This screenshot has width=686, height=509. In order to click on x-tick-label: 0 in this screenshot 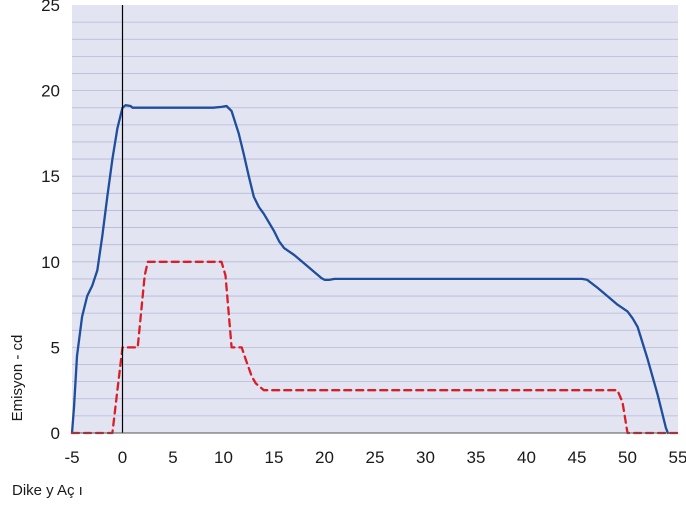, I will do `click(122, 457)`.